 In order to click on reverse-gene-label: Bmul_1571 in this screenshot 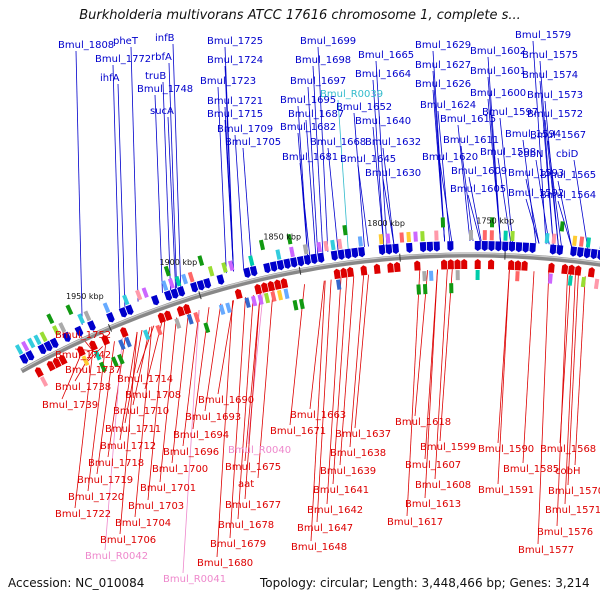, I will do `click(572, 510)`.